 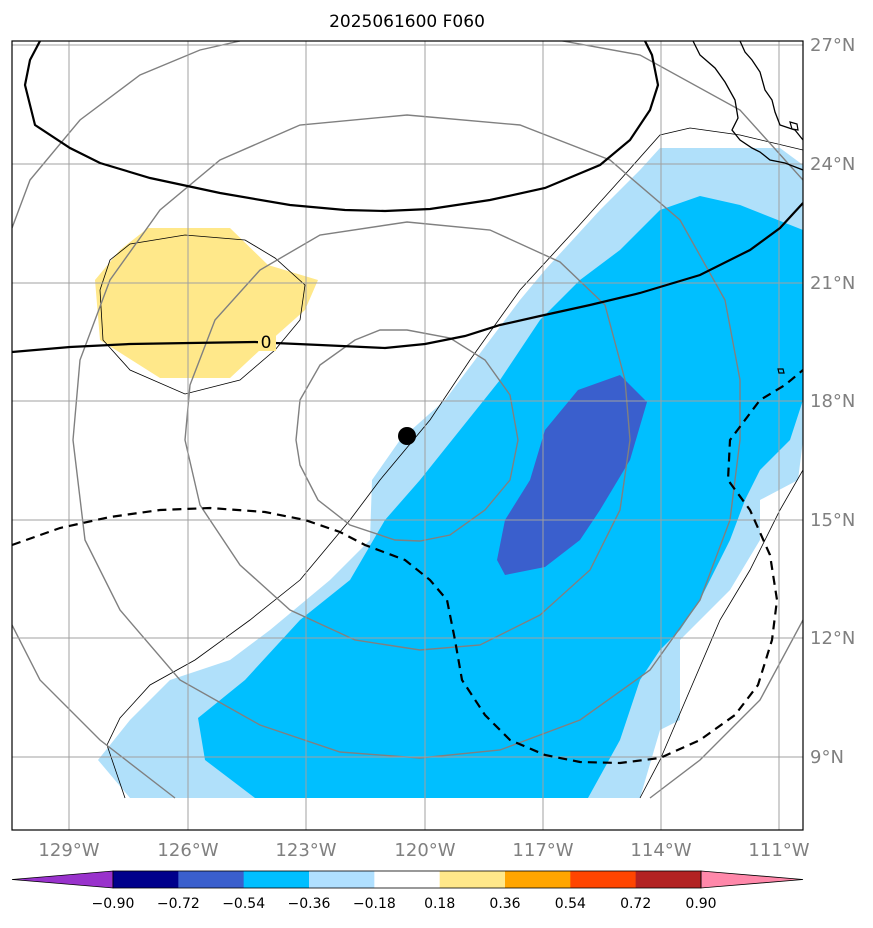 What do you see at coordinates (113, 904) in the screenshot?
I see `colorbar-tick-label: −0.90` at bounding box center [113, 904].